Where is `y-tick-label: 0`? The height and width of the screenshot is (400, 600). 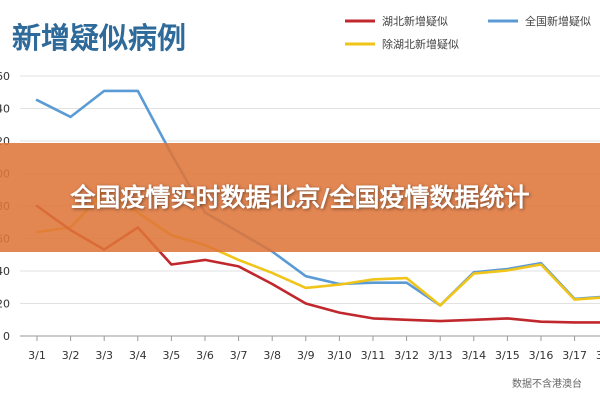
y-tick-label: 0 is located at coordinates (6, 336).